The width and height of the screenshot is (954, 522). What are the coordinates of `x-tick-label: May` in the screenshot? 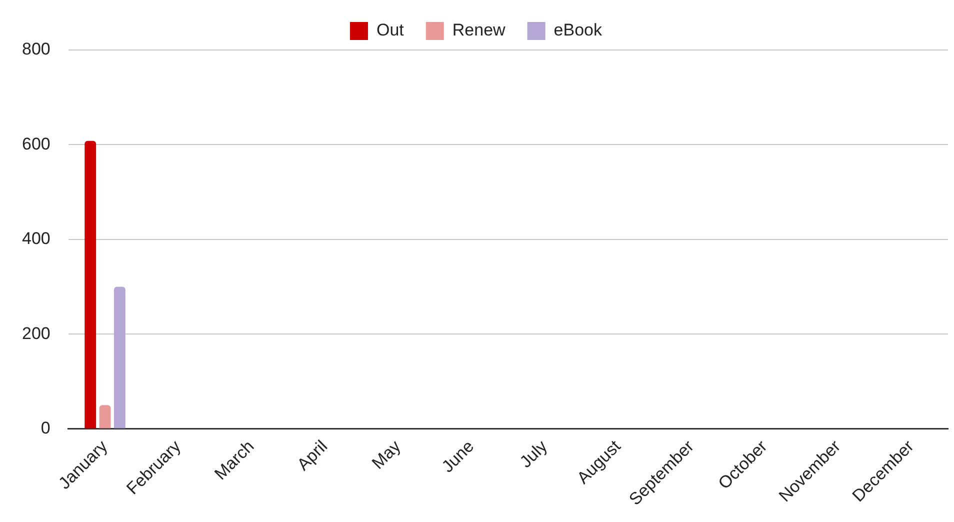 It's located at (386, 454).